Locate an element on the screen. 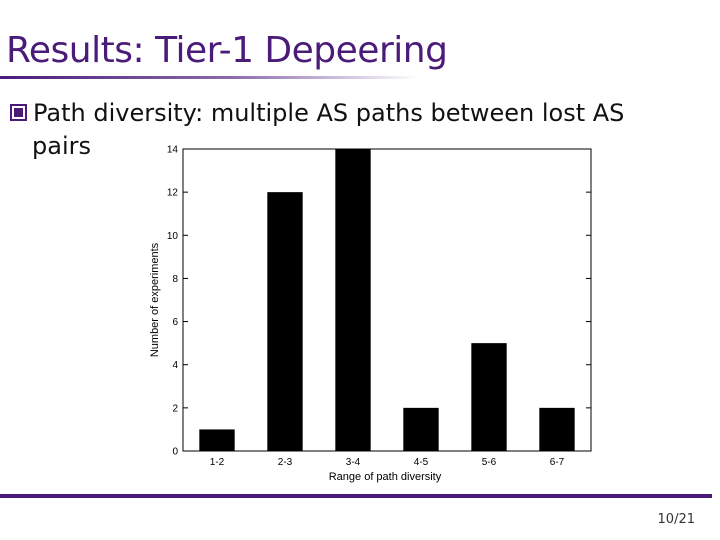 This screenshot has height=540, width=720. x-axis-label: Range of path diversity is located at coordinates (385, 477).